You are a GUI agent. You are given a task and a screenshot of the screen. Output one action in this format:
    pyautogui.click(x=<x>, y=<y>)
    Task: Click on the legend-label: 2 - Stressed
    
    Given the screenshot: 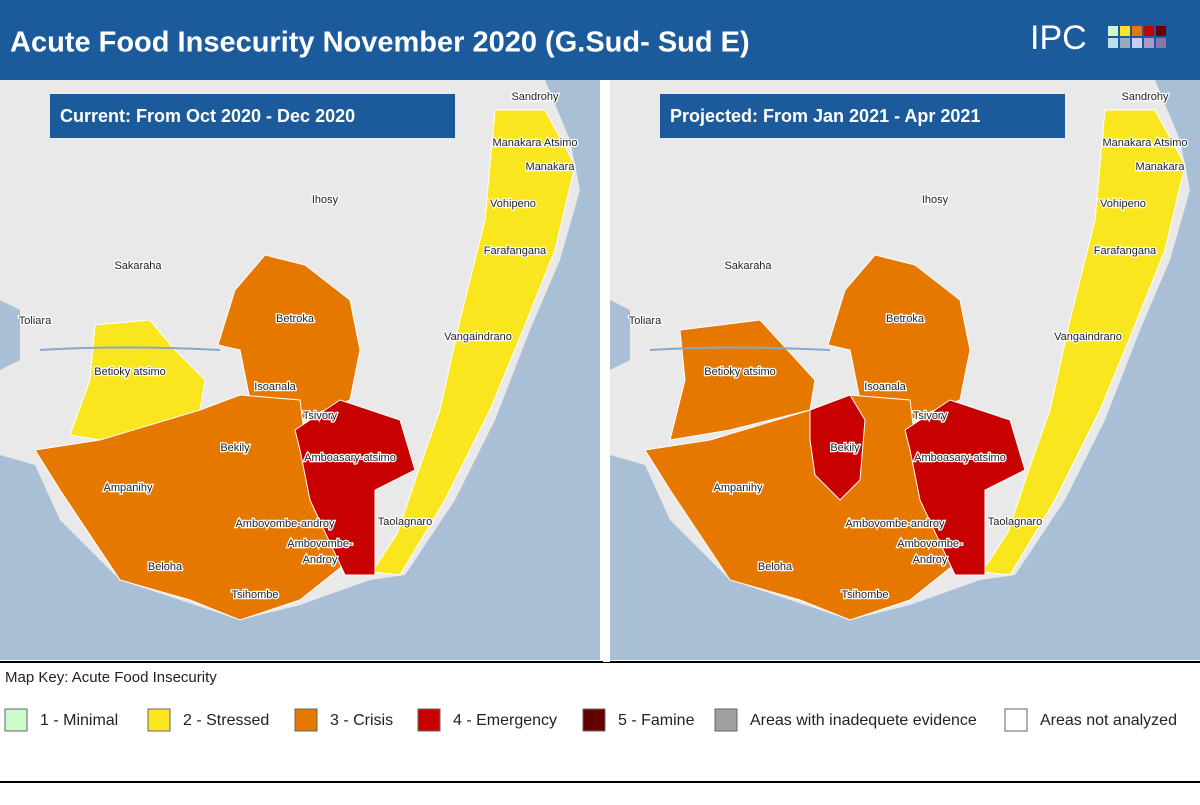 What is the action you would take?
    pyautogui.click(x=226, y=720)
    